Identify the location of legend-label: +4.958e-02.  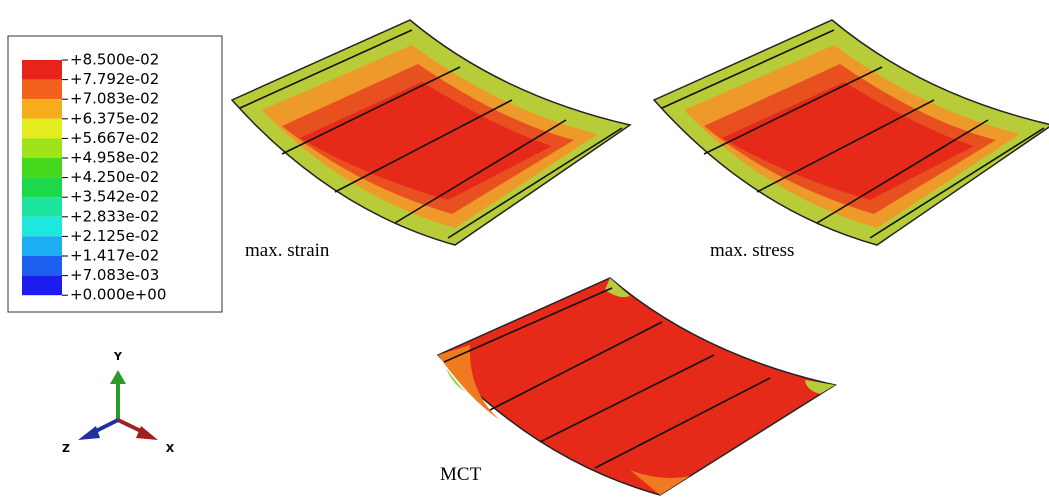
(114, 158).